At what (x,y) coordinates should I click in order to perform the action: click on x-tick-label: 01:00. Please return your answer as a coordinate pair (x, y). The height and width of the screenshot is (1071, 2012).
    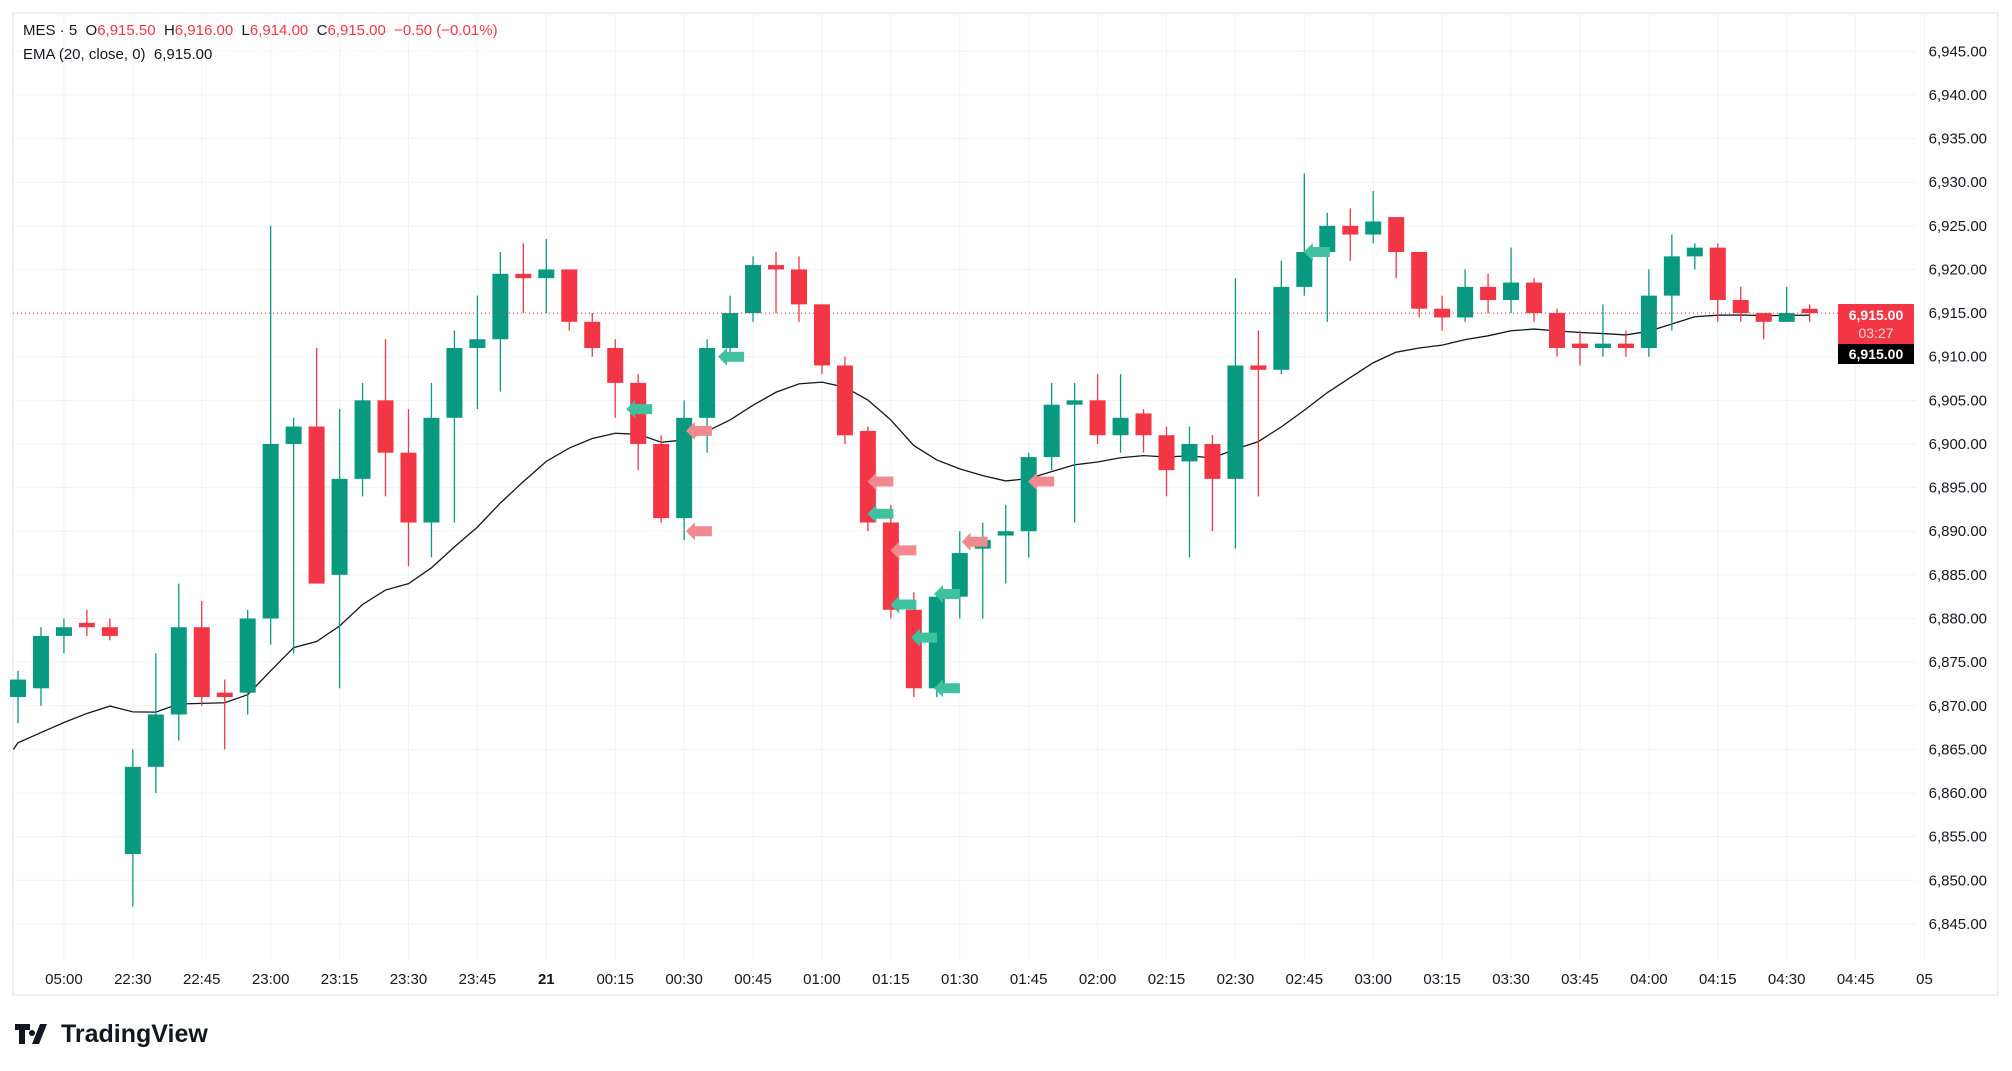
    Looking at the image, I should click on (822, 979).